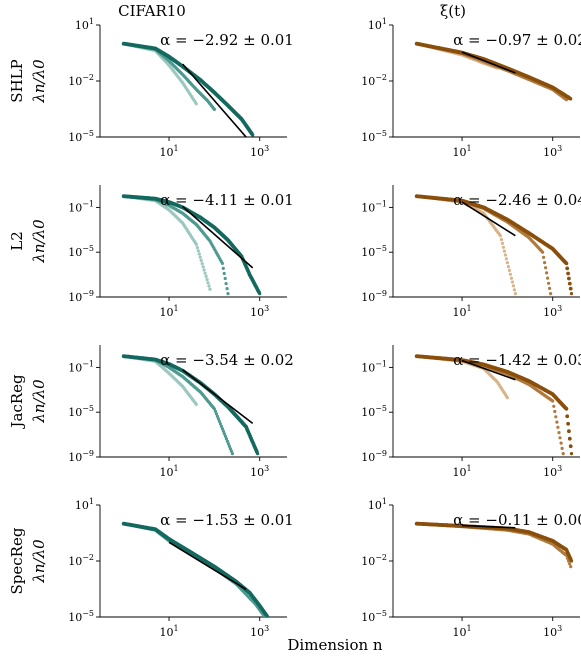  I want to click on panel-jacreg-xi: 10⁻¹ 10⁻⁵ 10⁻⁹ 10¹ 10³ α = −1.42 ± 0.03, so click(471, 412).